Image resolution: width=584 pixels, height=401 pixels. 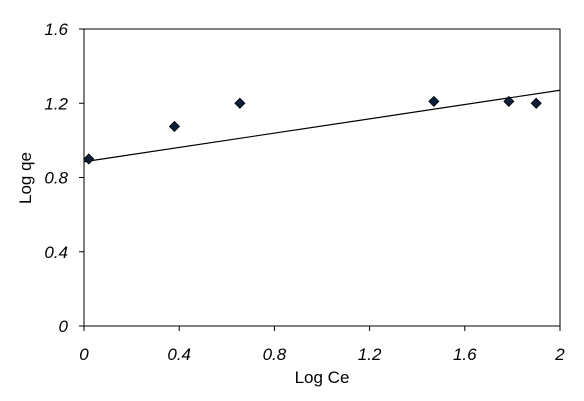 I want to click on x-tick-label: 0.4, so click(x=179, y=354).